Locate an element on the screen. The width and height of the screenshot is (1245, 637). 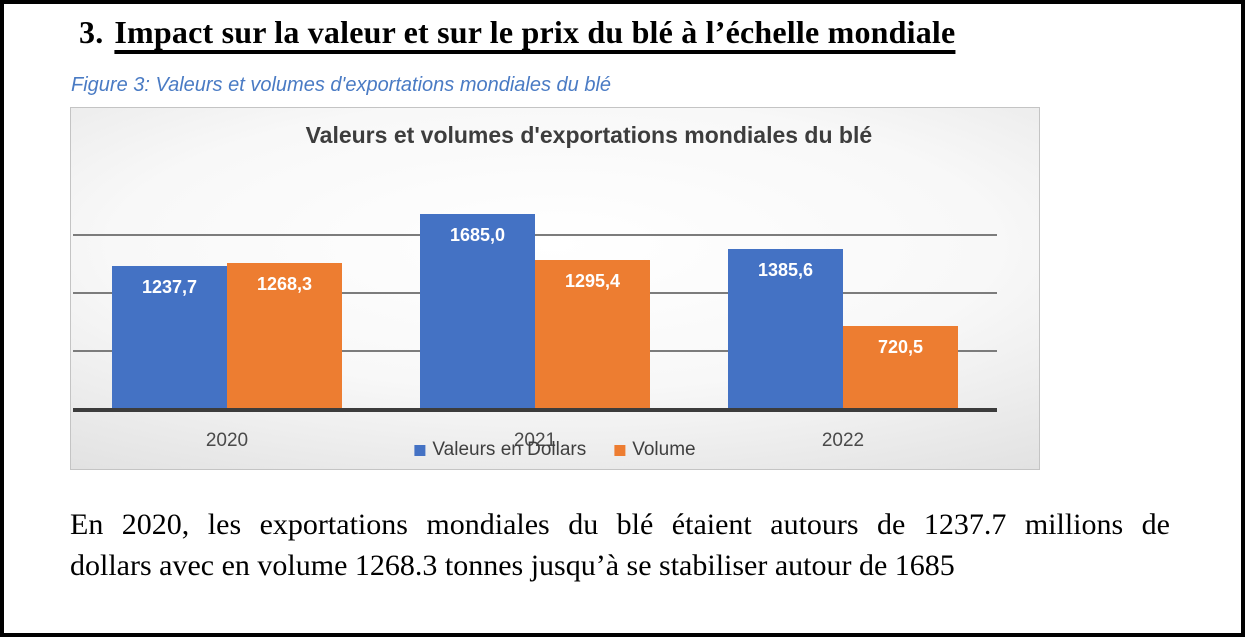
bar-data-label: 1295,4 is located at coordinates (592, 280).